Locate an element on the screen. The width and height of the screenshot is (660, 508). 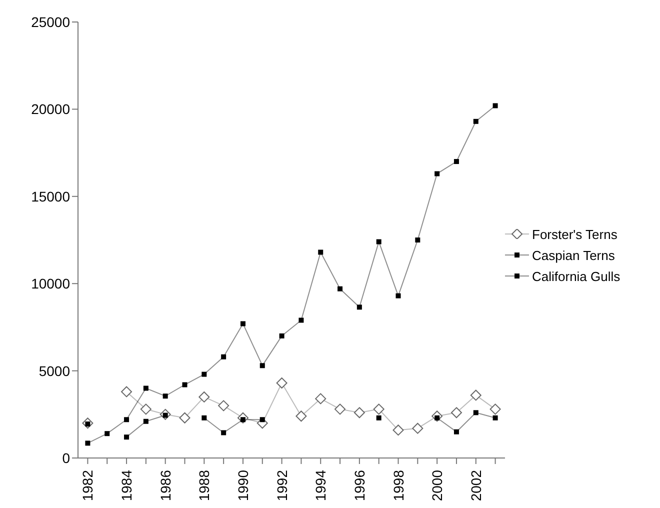
x-tick-label: 1982 is located at coordinates (88, 486).